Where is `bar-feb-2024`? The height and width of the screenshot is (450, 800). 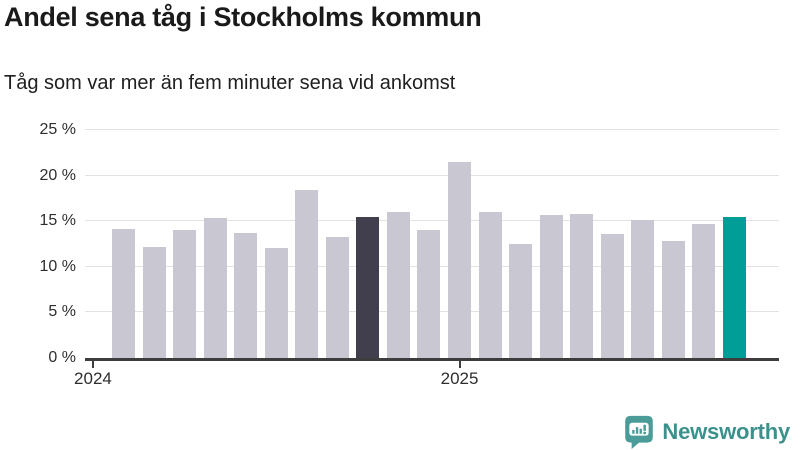 bar-feb-2024 is located at coordinates (123, 293).